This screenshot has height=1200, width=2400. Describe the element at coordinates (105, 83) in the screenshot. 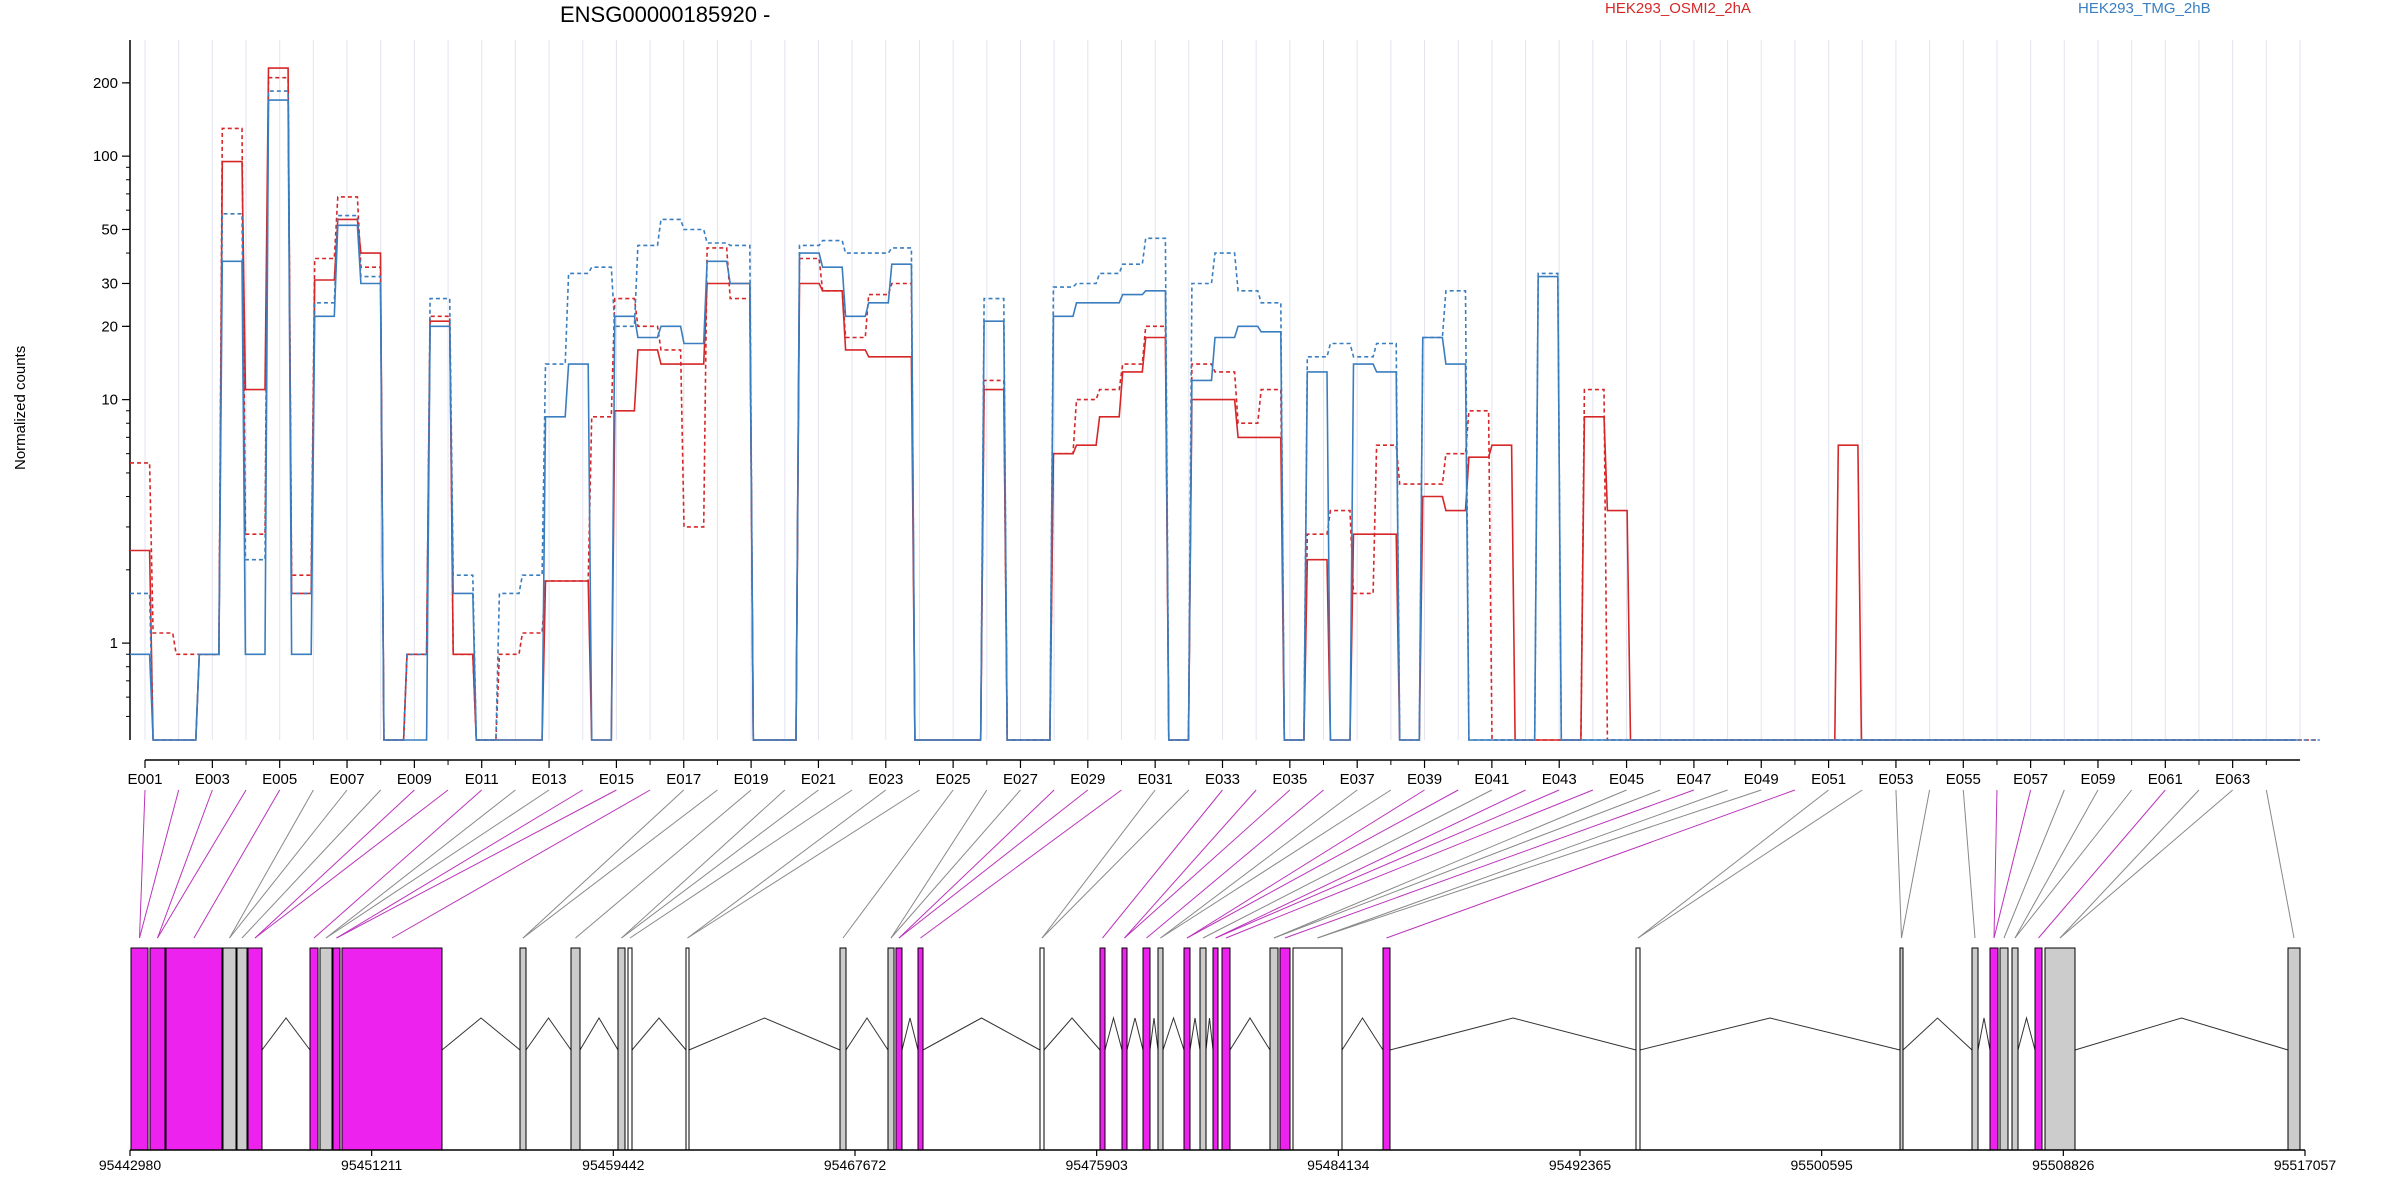

I see `y-tick-label: 200` at that location.